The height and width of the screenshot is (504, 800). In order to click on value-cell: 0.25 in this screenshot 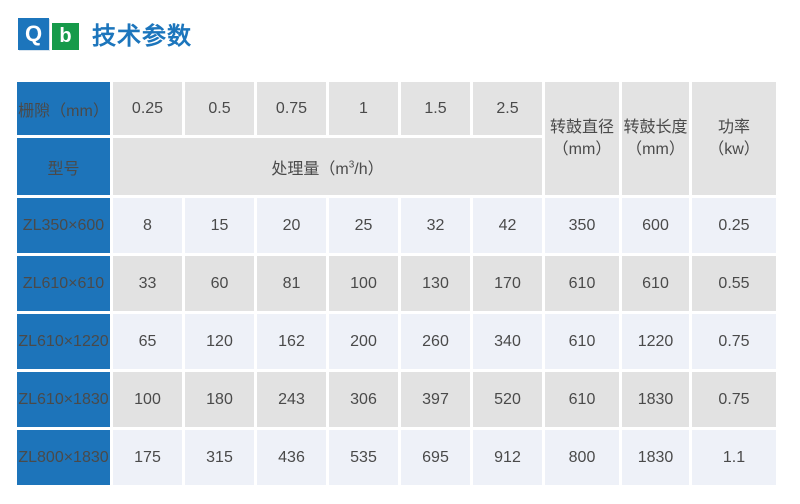, I will do `click(734, 225)`.